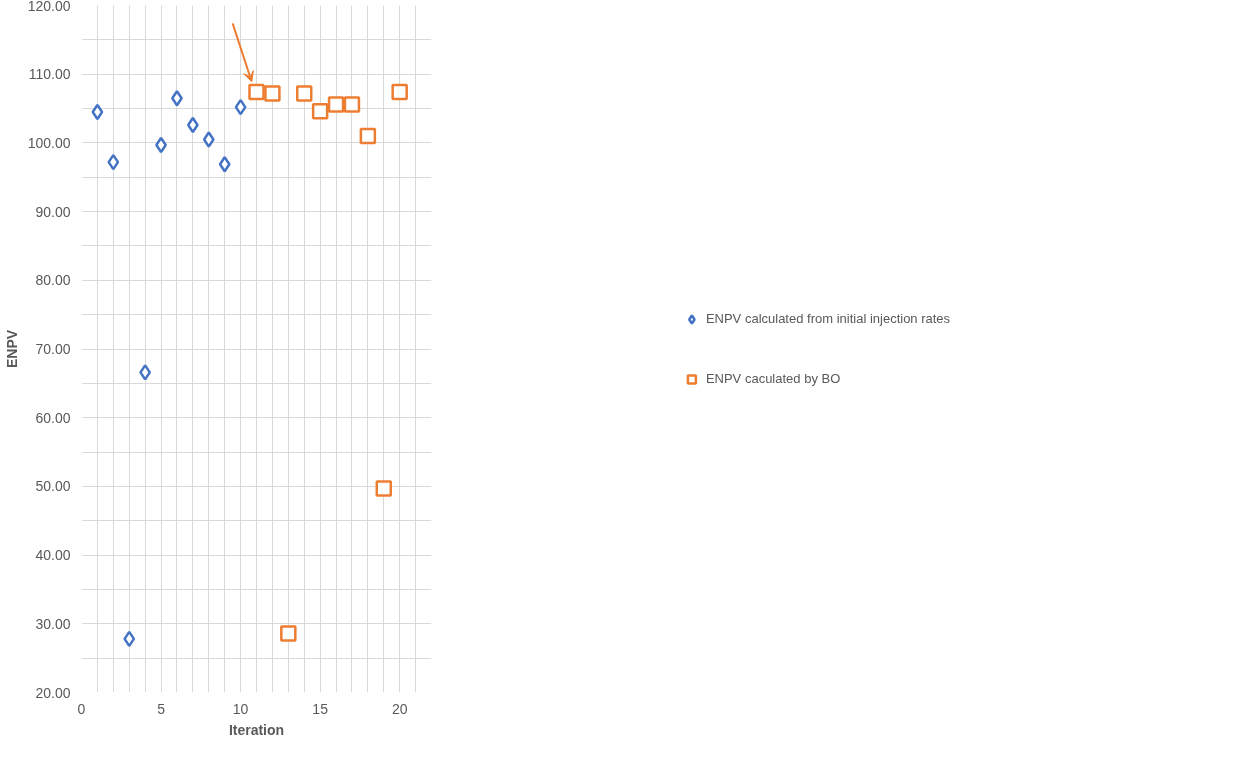  Describe the element at coordinates (11, 349) in the screenshot. I see `y-axis-title: ENPV` at that location.